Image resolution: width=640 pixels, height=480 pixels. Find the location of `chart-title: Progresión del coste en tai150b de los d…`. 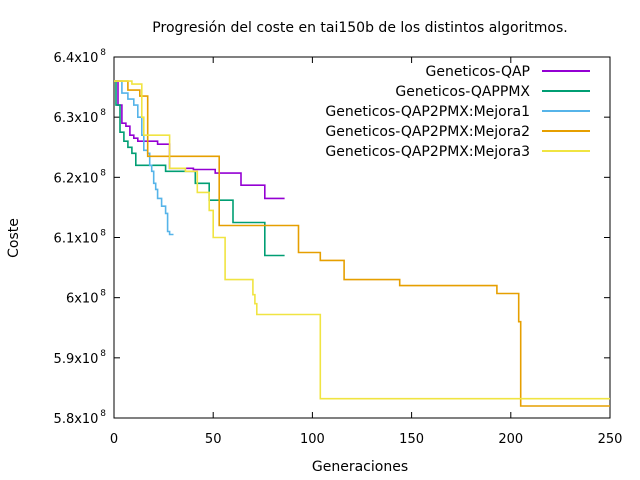

chart-title: Progresión del coste en tai150b de los d… is located at coordinates (359, 28).